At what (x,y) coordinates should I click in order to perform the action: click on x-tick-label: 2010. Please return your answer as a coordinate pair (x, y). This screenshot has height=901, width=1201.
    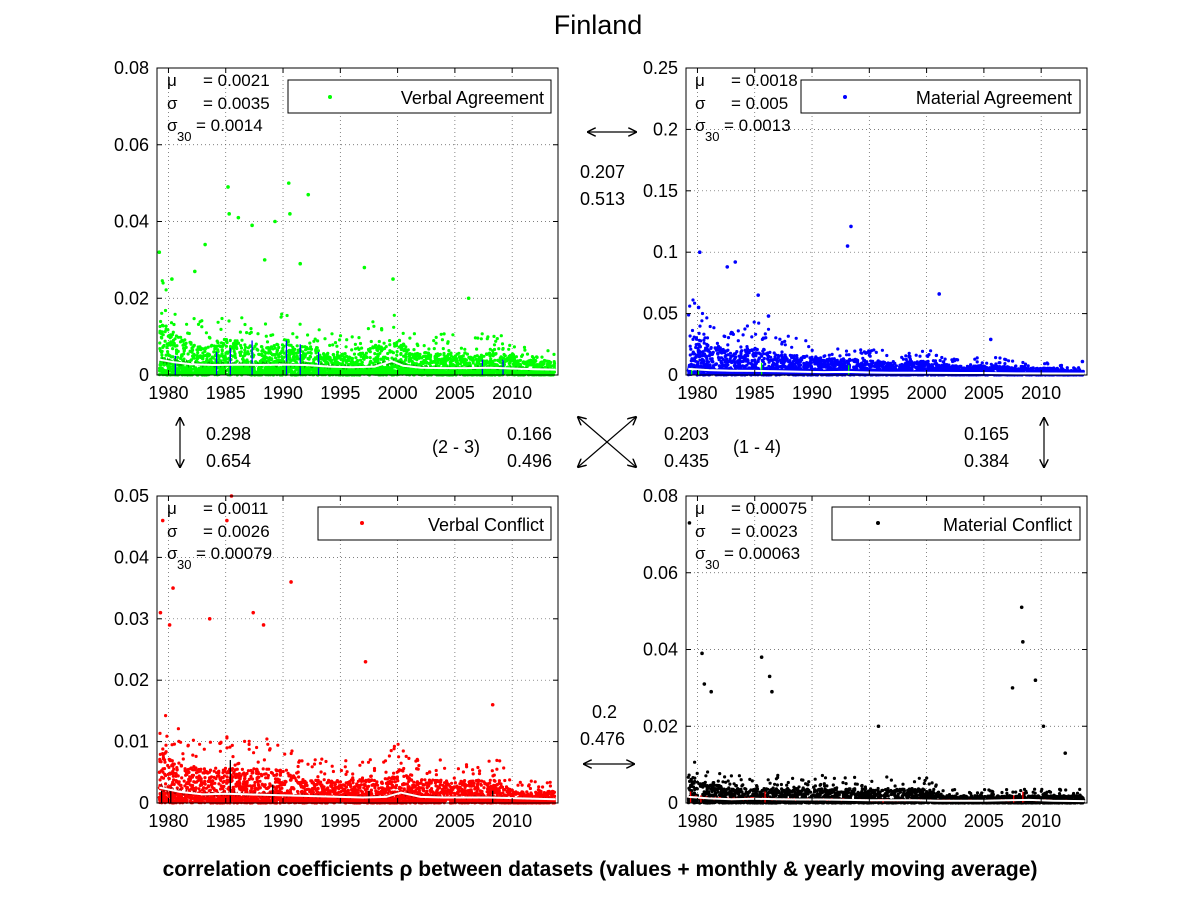
    Looking at the image, I should click on (512, 393).